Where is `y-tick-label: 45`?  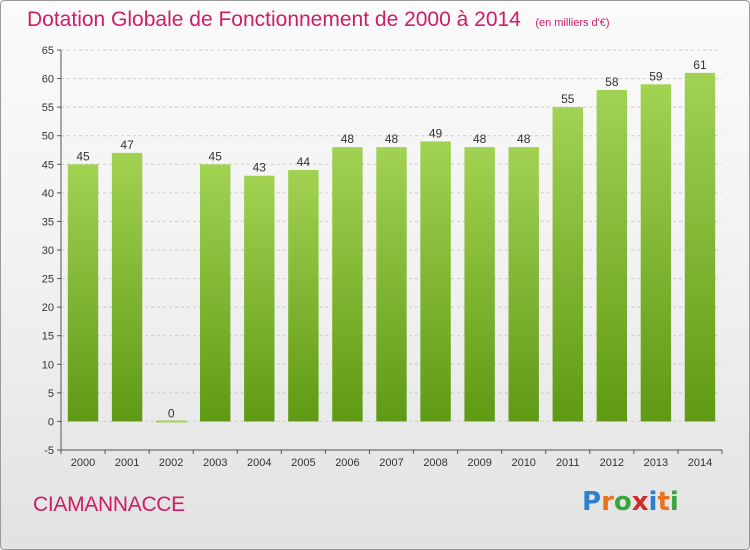
y-tick-label: 45 is located at coordinates (48, 165).